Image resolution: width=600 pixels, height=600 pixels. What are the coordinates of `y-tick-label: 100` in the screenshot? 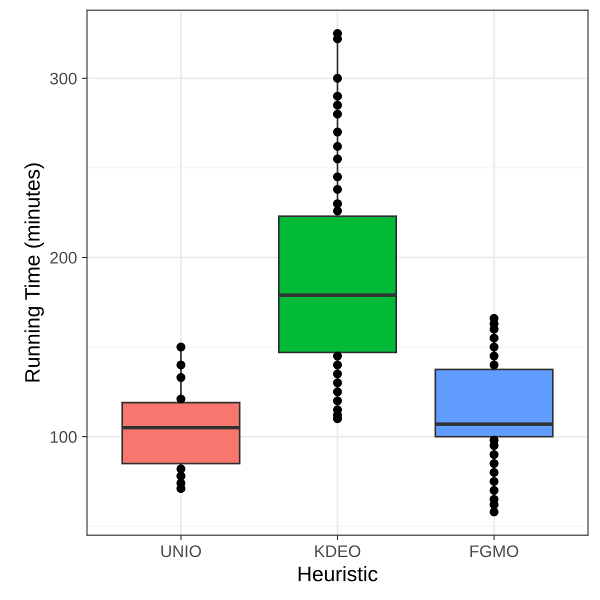 It's located at (63, 437).